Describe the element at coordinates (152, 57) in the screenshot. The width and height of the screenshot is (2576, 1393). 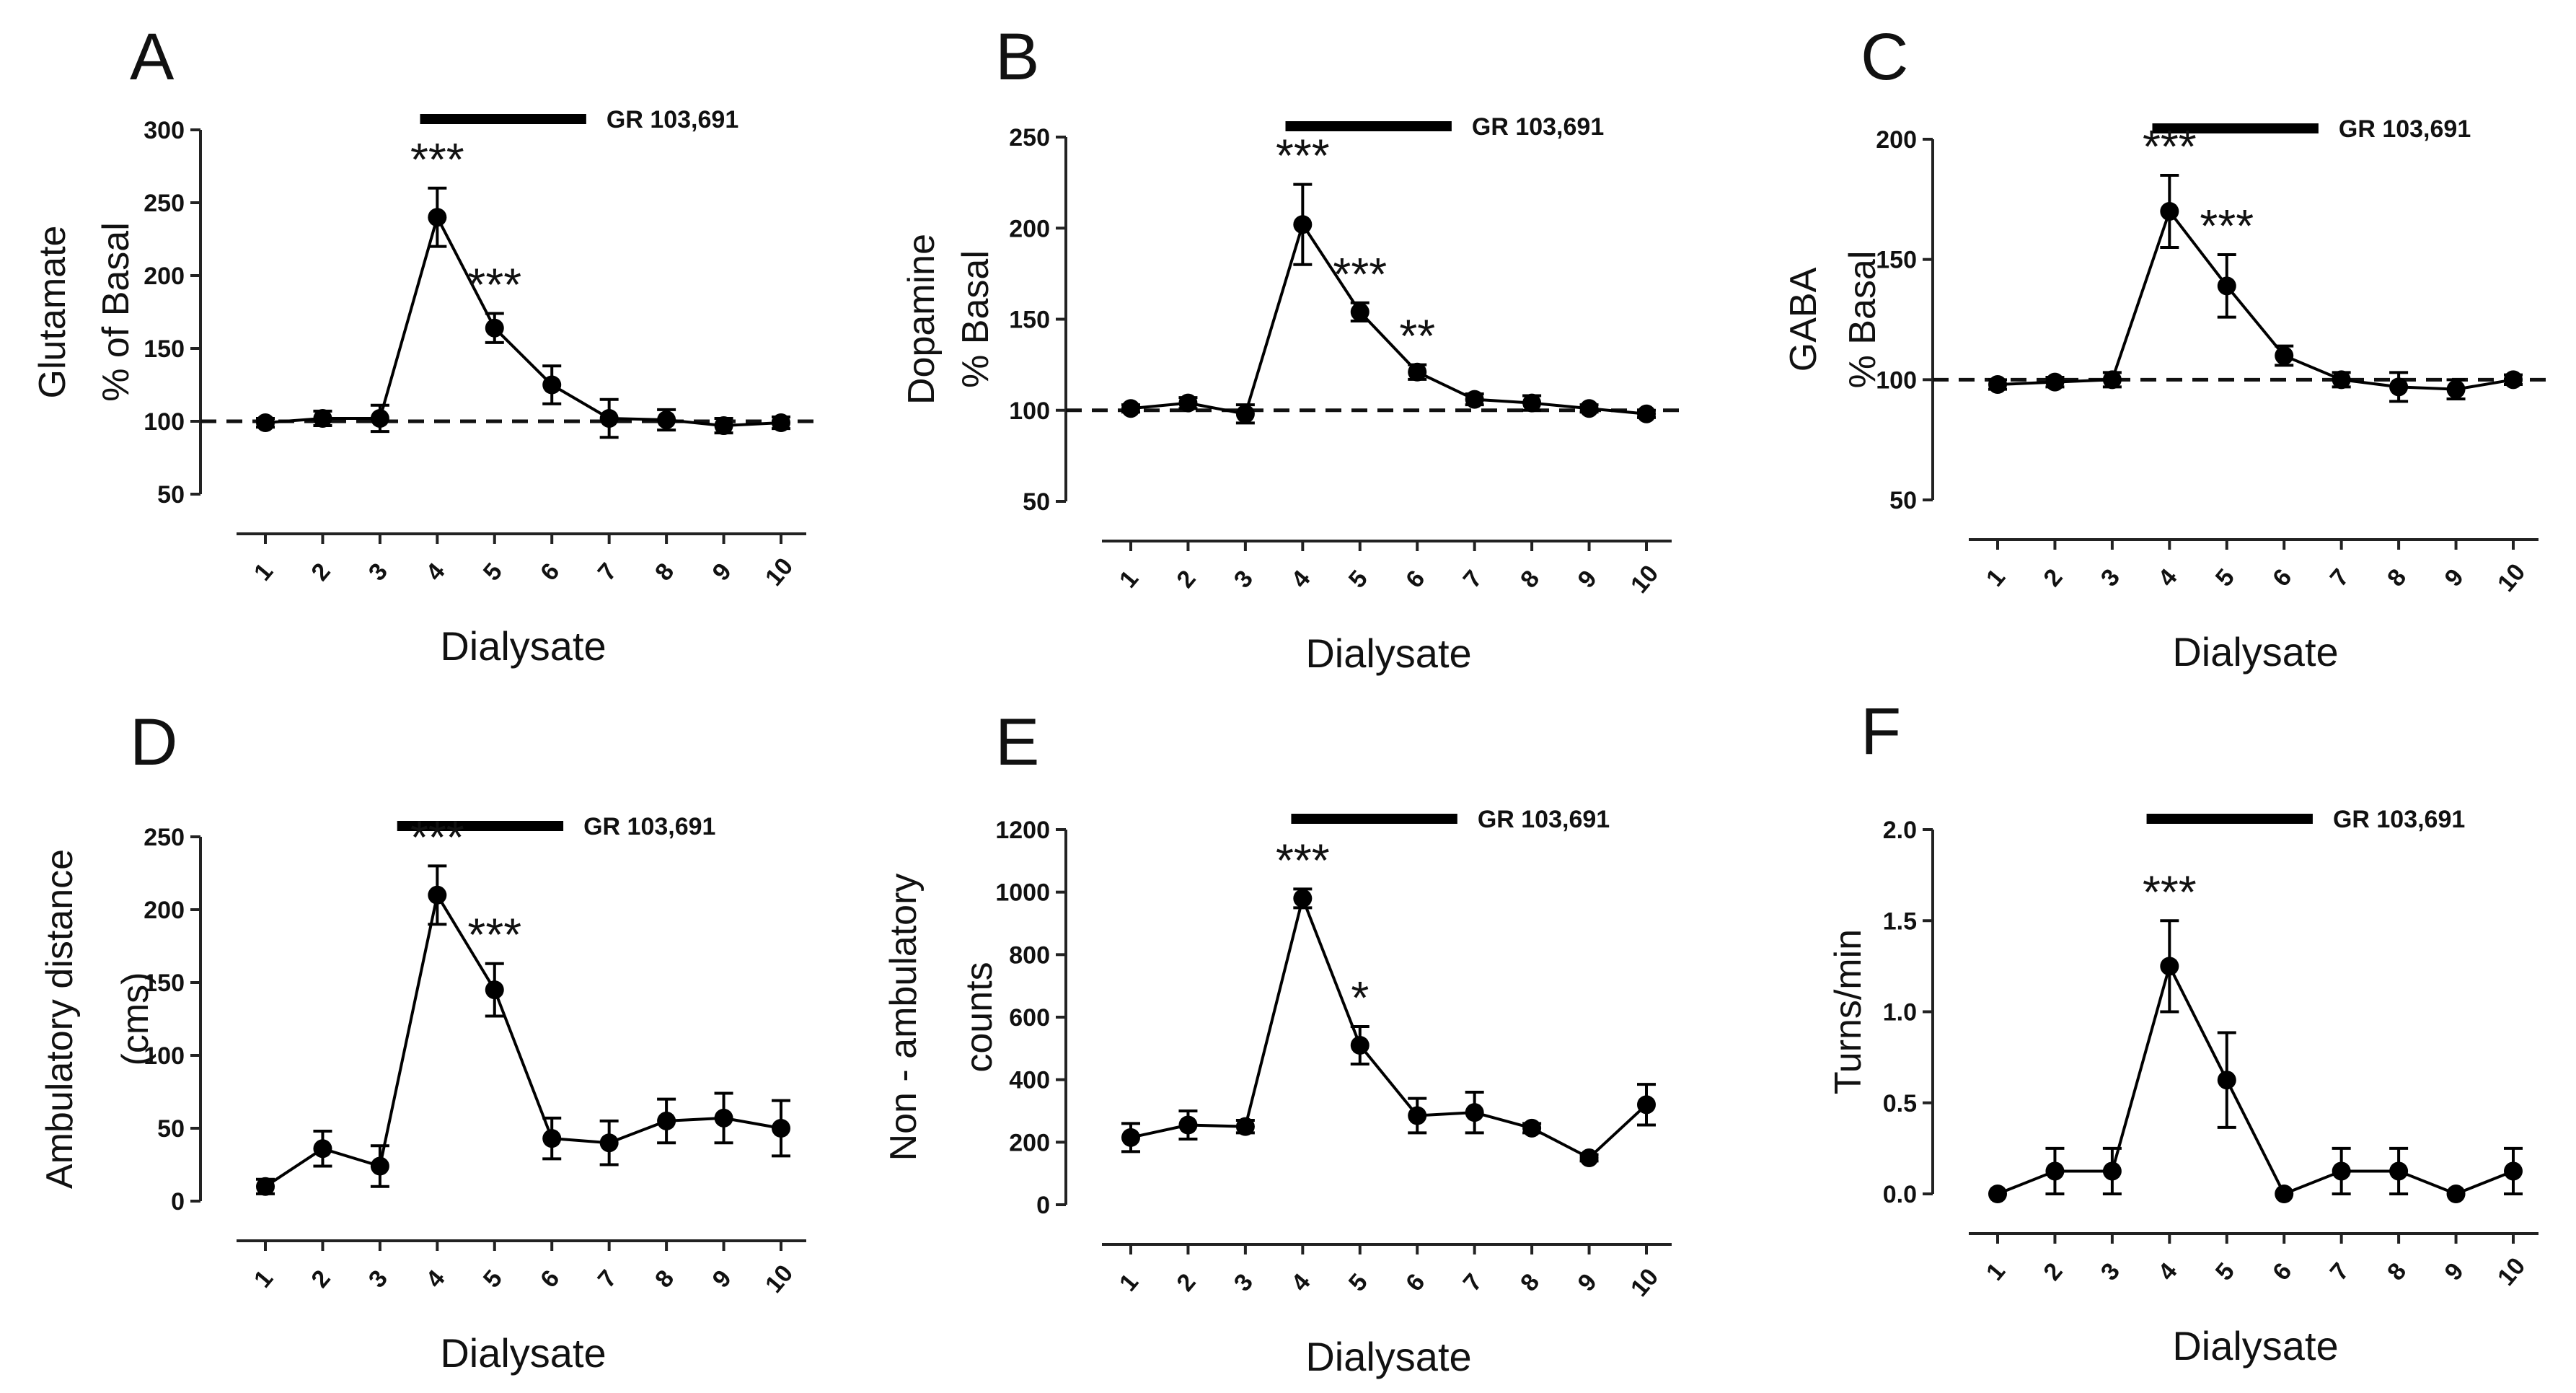
I see `panel-letter-a: A` at that location.